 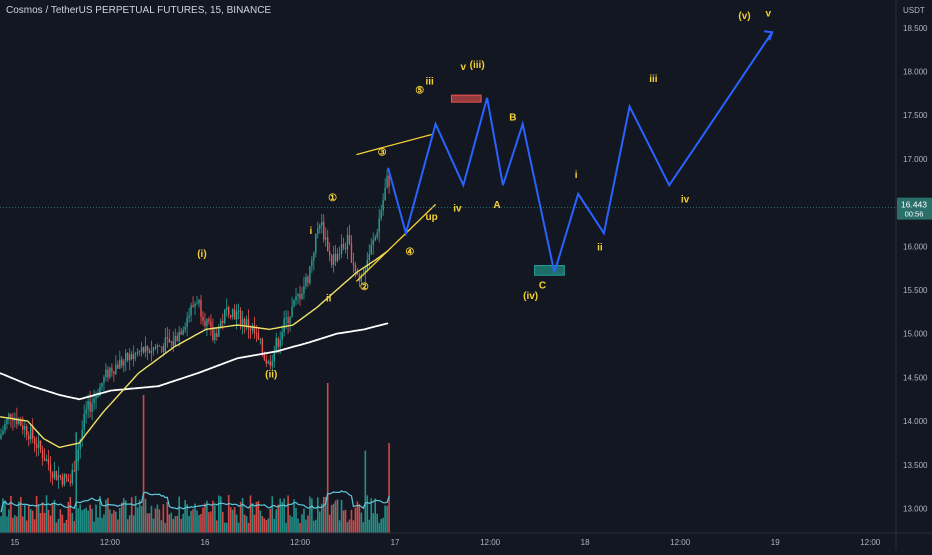 I want to click on x-tick-label: 17, so click(x=395, y=542).